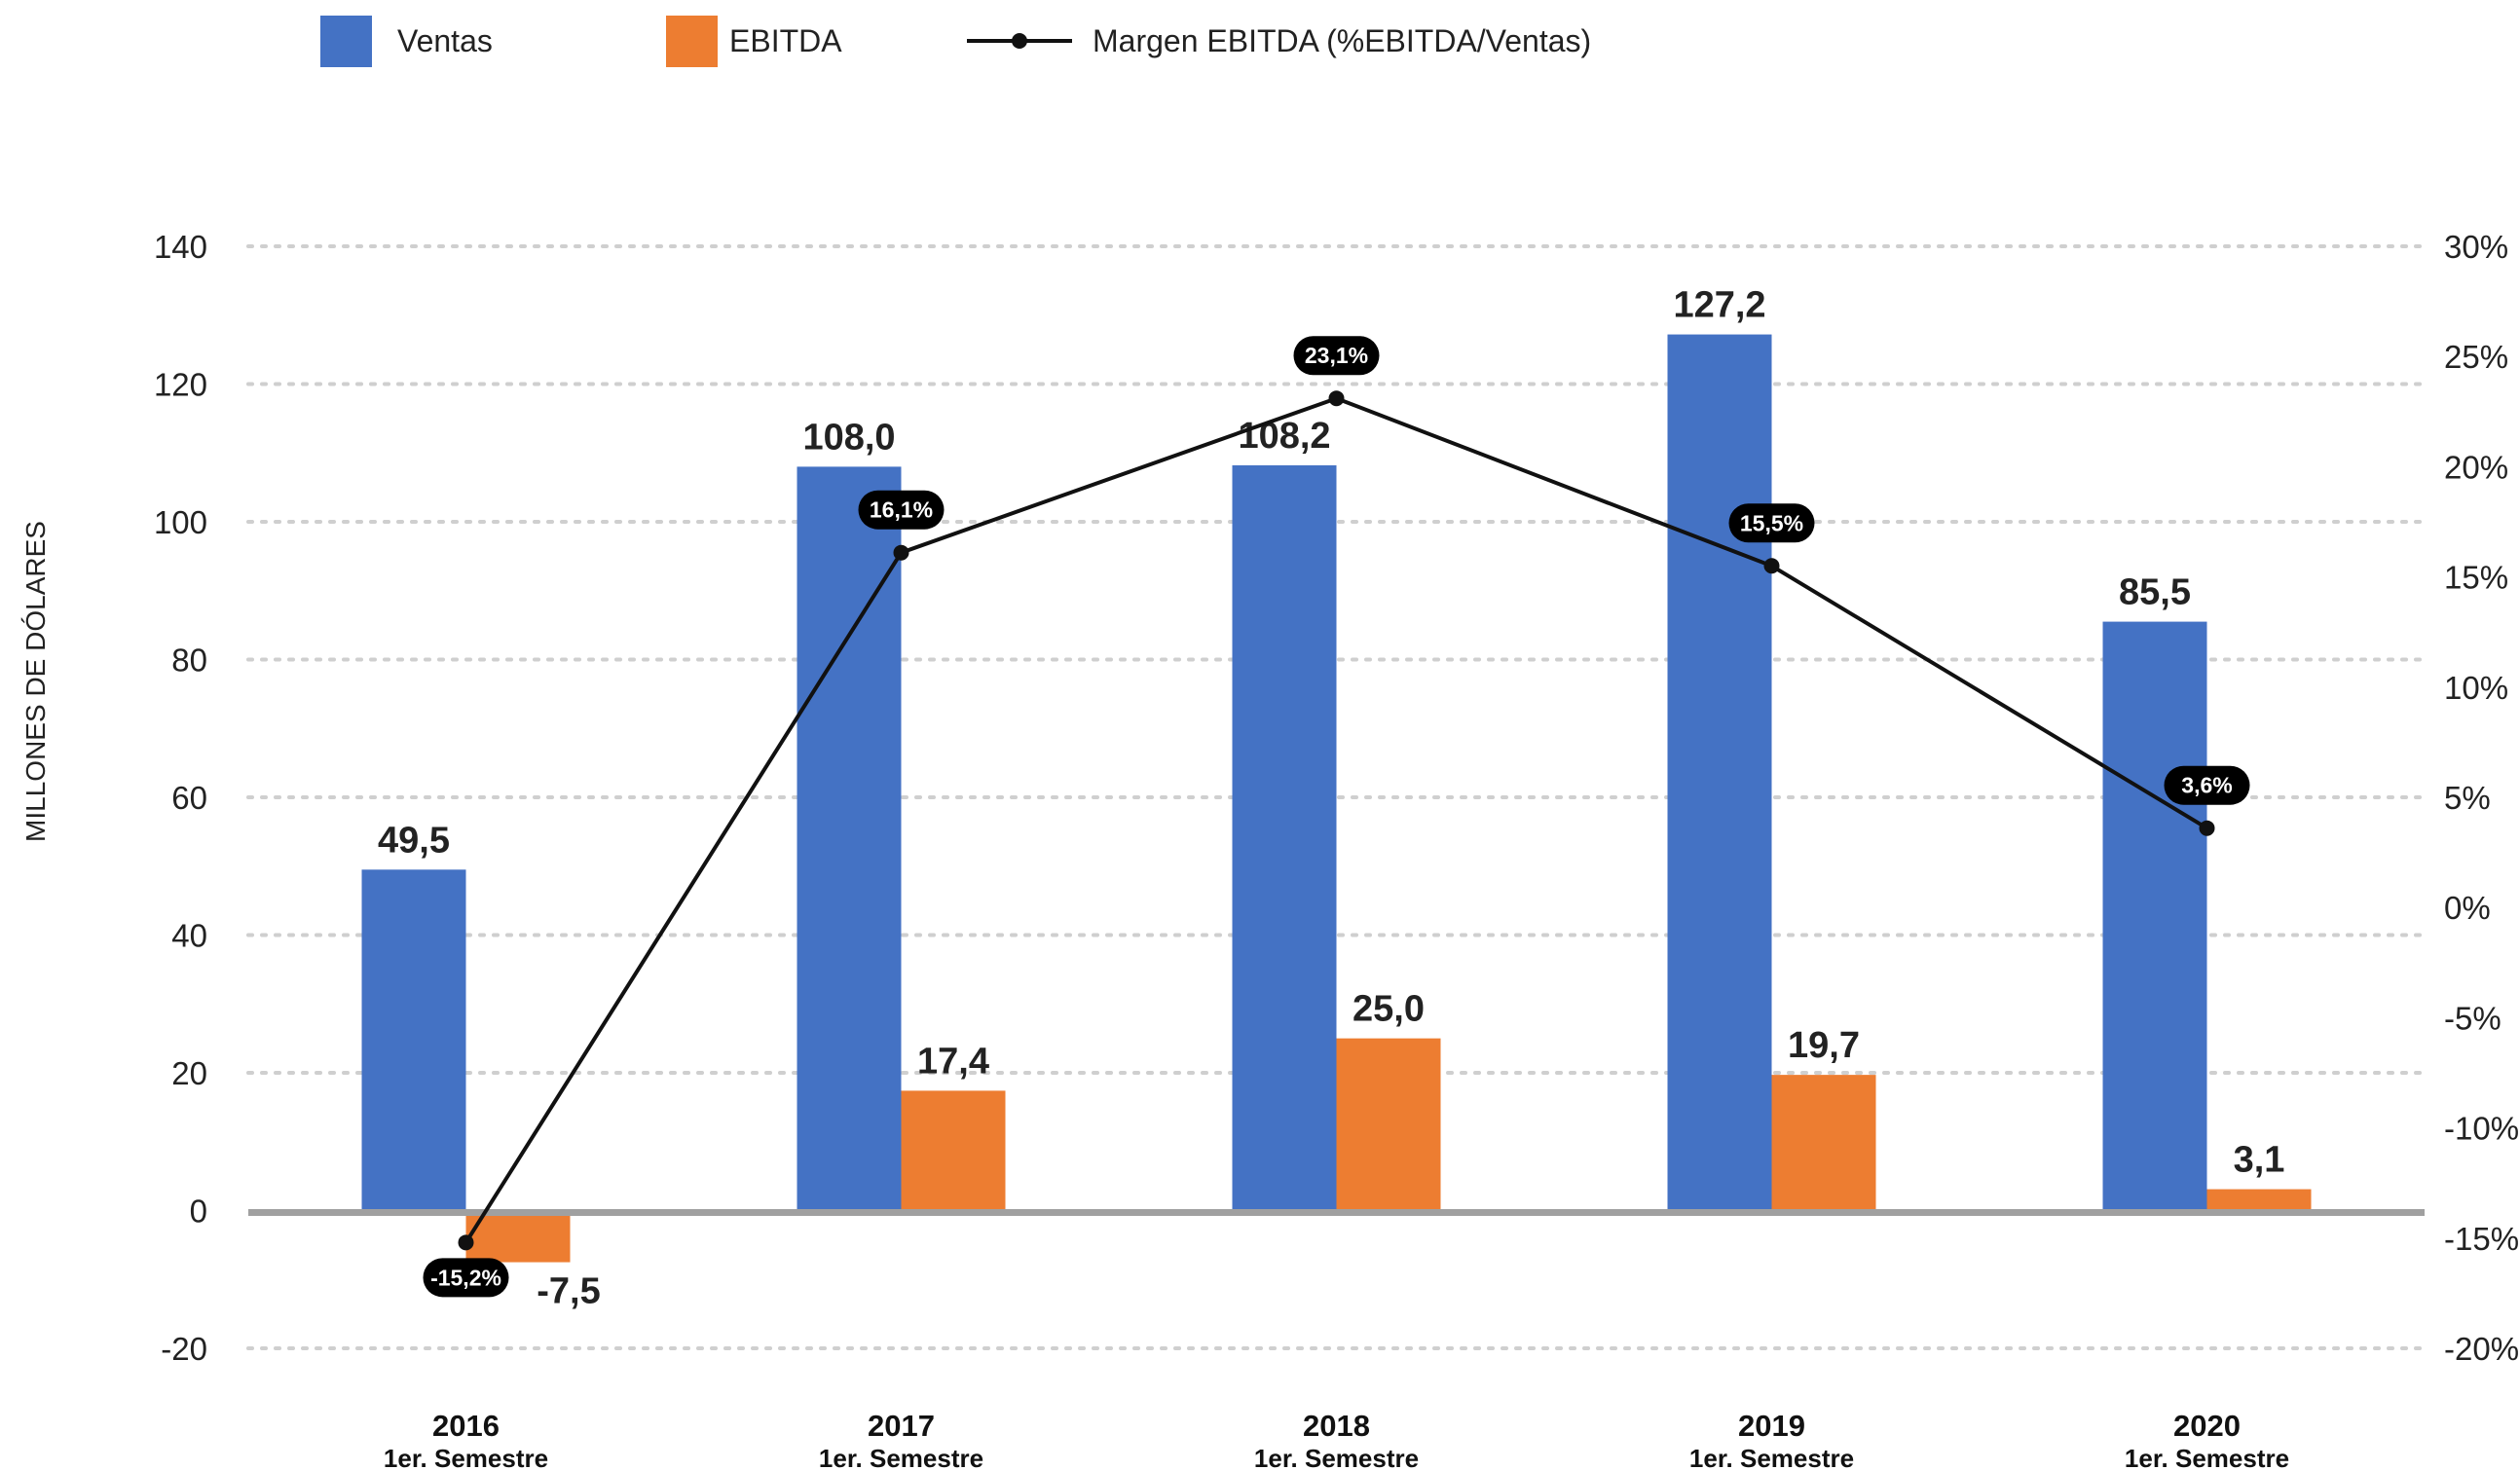  What do you see at coordinates (189, 661) in the screenshot?
I see `y-tick-label: 80` at bounding box center [189, 661].